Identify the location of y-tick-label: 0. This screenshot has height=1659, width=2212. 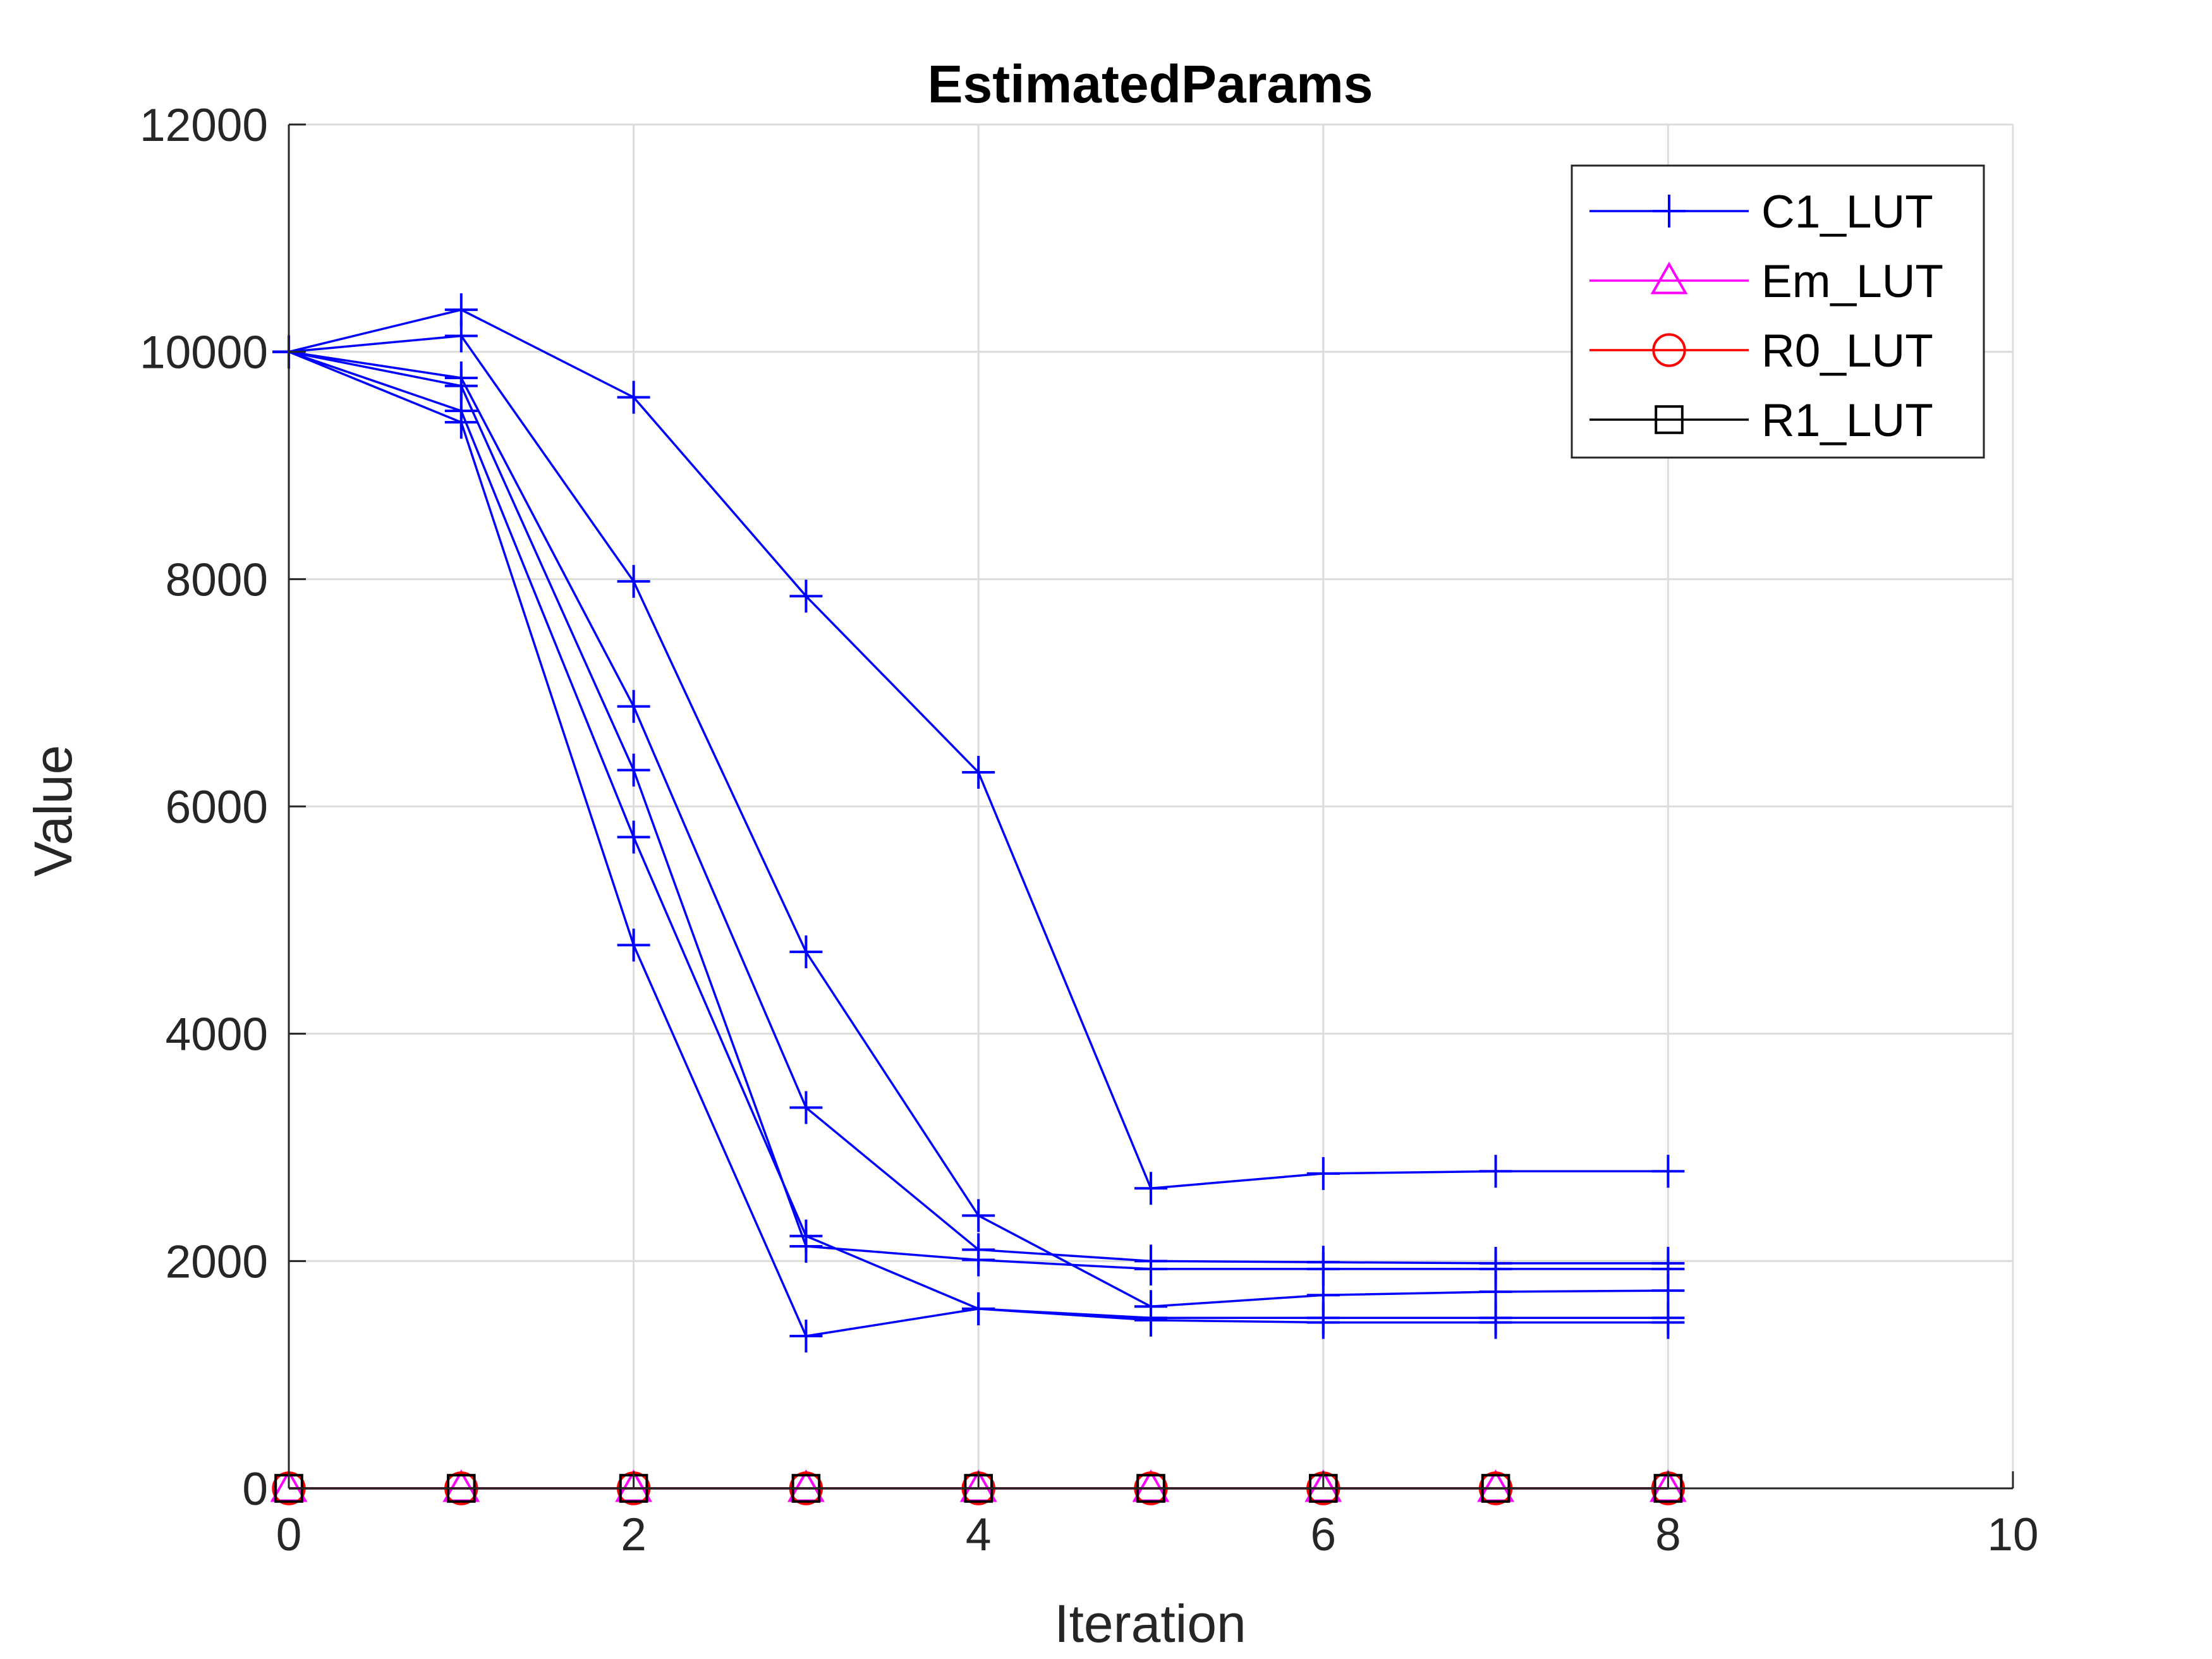
(255, 1489).